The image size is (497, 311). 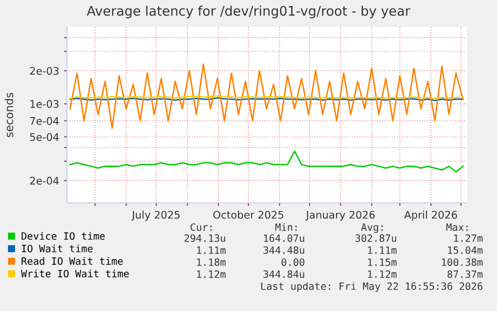 What do you see at coordinates (462, 262) in the screenshot?
I see `text: 100.38m` at bounding box center [462, 262].